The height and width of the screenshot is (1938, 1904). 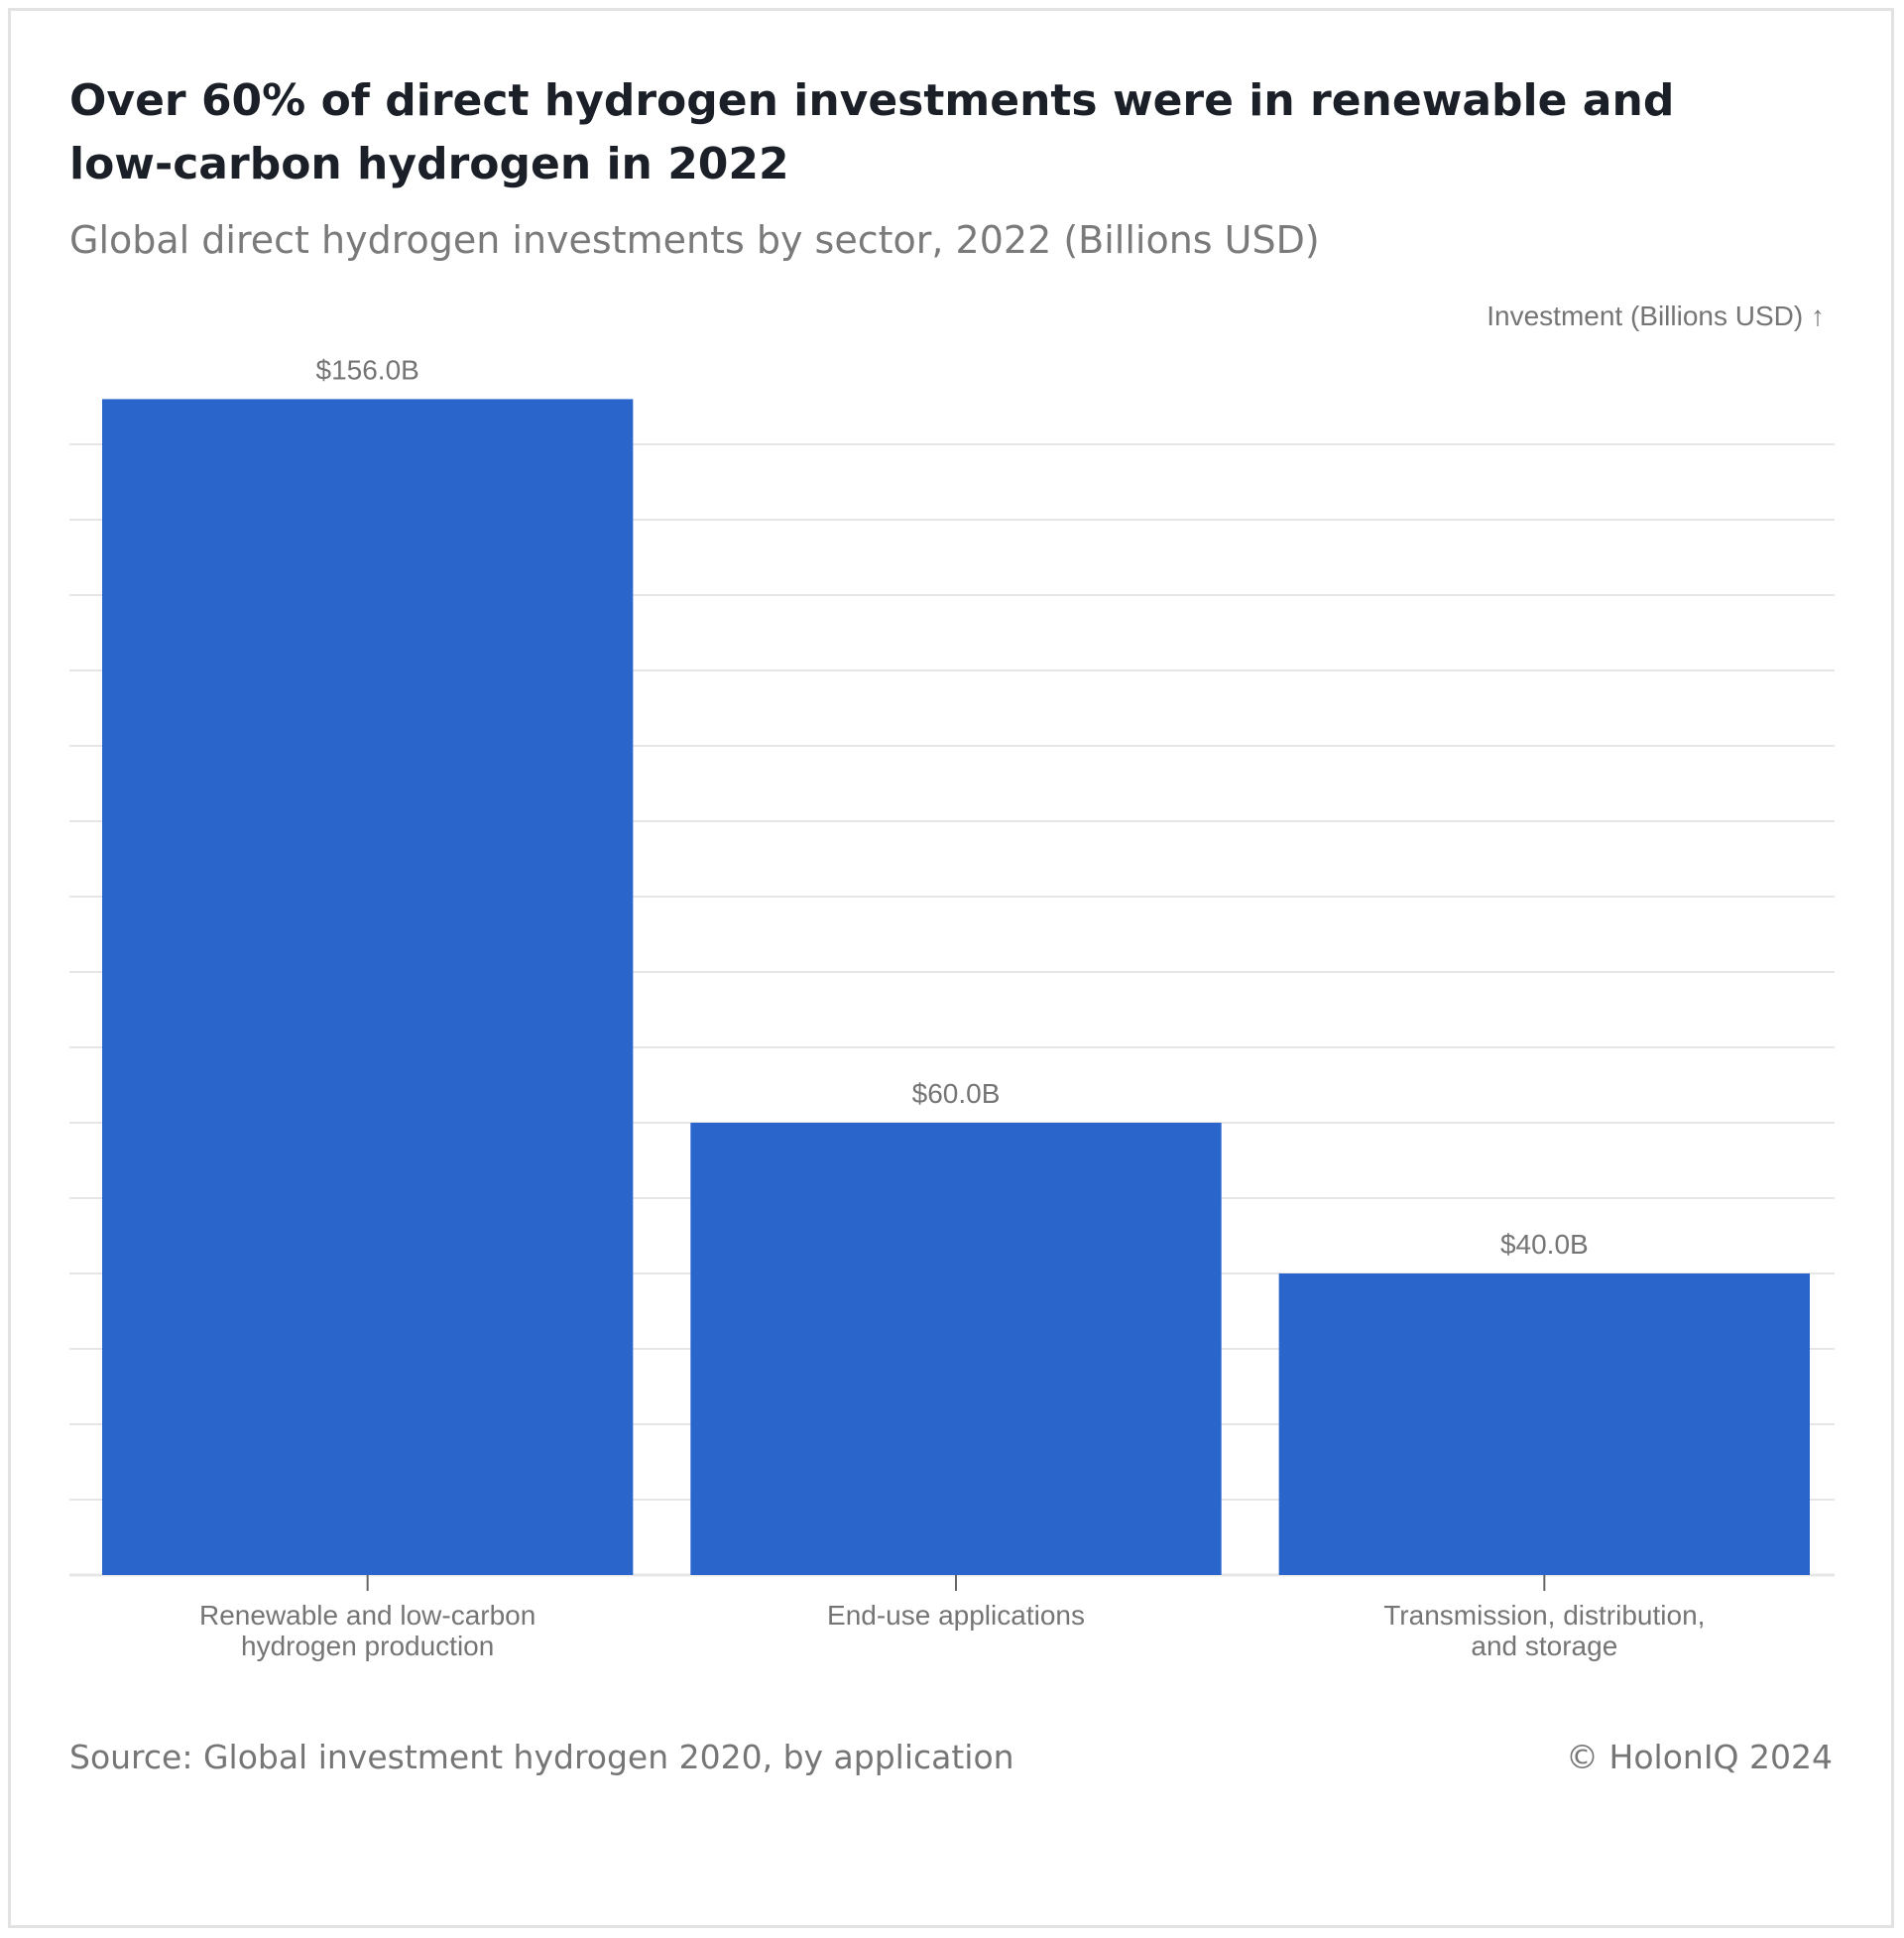 I want to click on x-tick-label: Transmission, distribution, and storage, so click(x=1544, y=1630).